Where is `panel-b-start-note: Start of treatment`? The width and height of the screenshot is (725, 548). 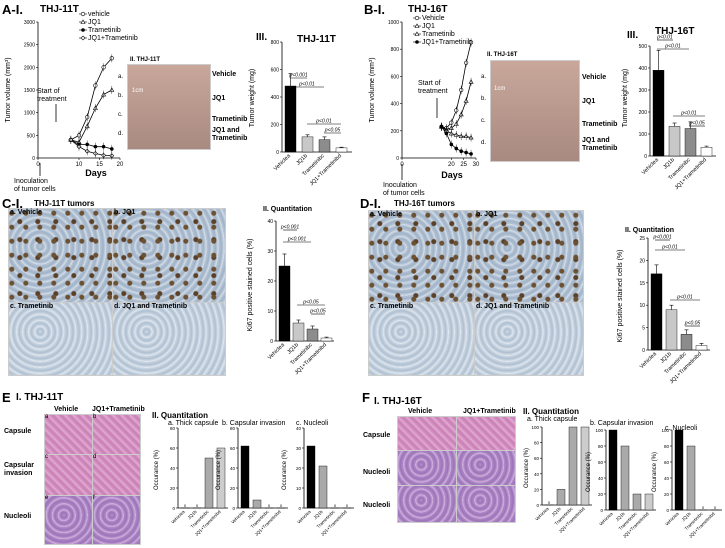
panel-b-start-note: Start of treatment is located at coordinates (433, 87).